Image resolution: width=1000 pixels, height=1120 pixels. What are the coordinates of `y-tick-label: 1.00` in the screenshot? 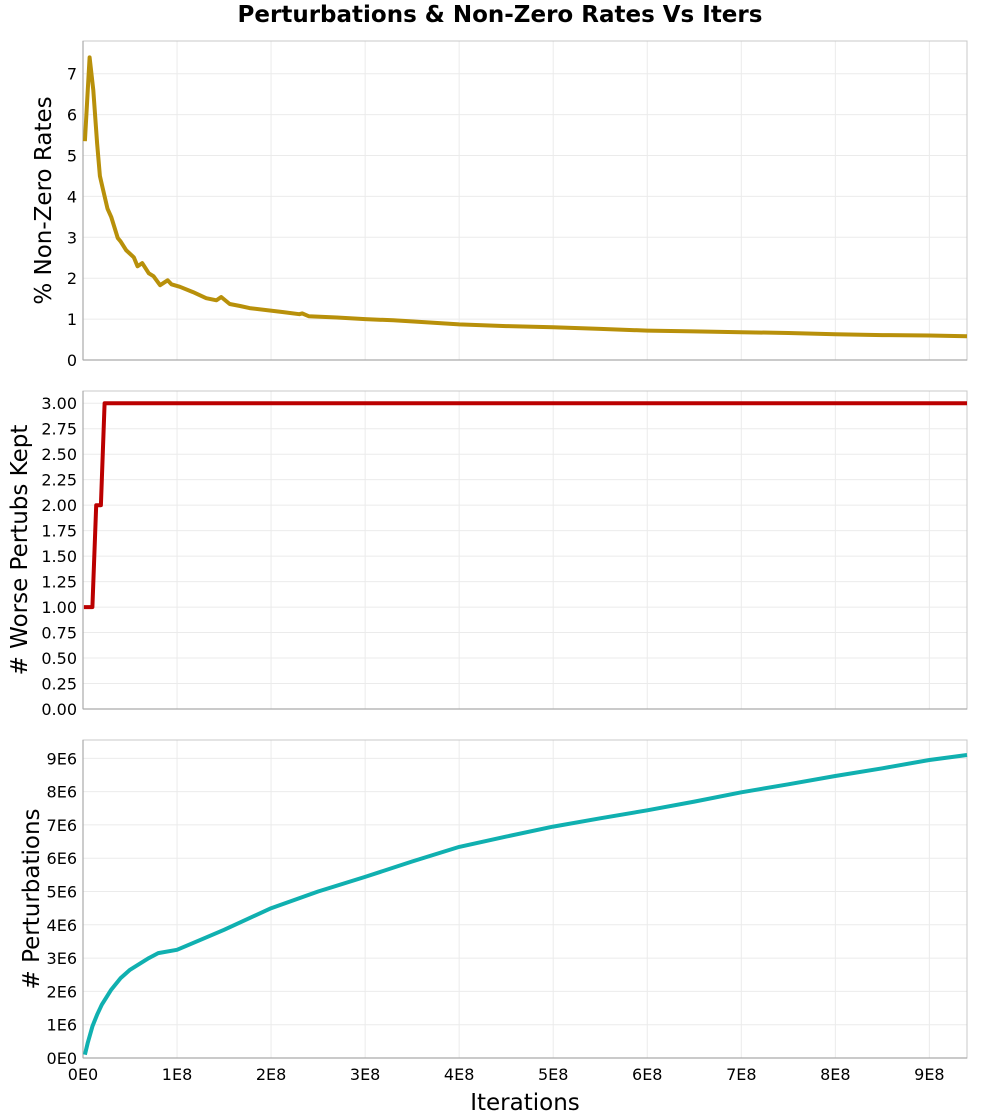 It's located at (59, 607).